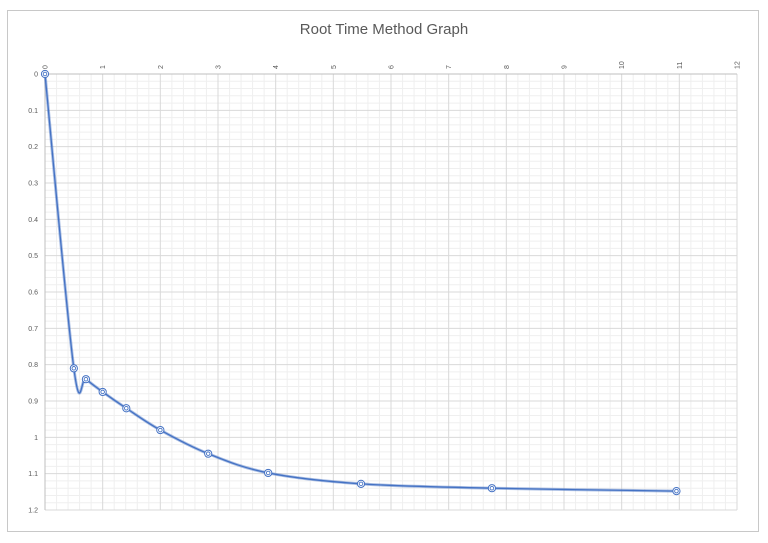 The height and width of the screenshot is (543, 768). I want to click on x-tick-label: 7, so click(449, 67).